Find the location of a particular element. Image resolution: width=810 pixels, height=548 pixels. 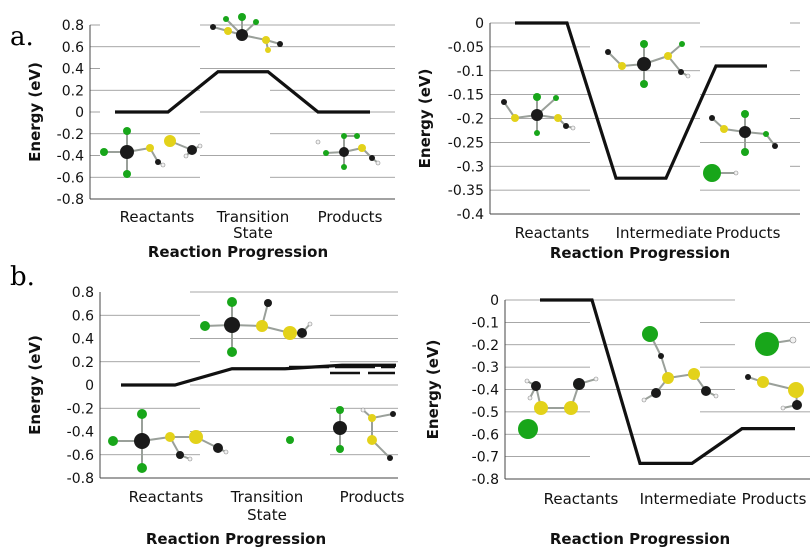

y-tick-label: 0.8 is located at coordinates (83, 293).